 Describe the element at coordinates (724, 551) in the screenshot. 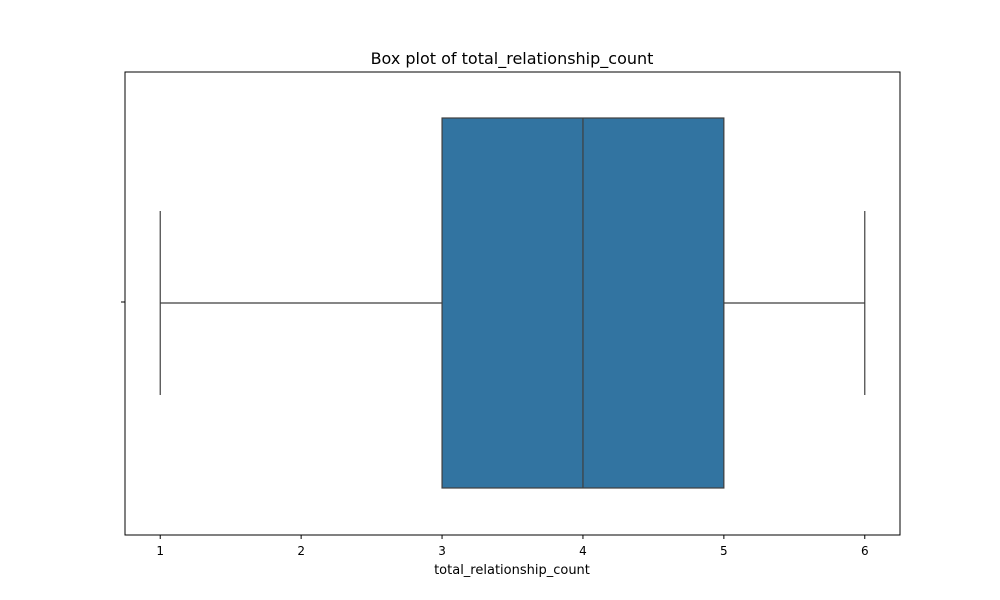

I see `x-tick-label-5: 5` at that location.